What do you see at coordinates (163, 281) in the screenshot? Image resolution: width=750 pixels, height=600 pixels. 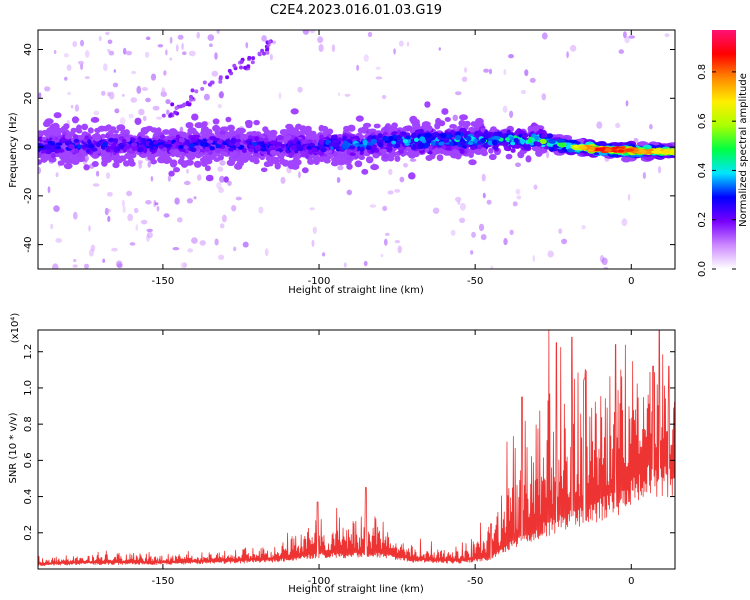 I see `x-tick-label: -150` at bounding box center [163, 281].